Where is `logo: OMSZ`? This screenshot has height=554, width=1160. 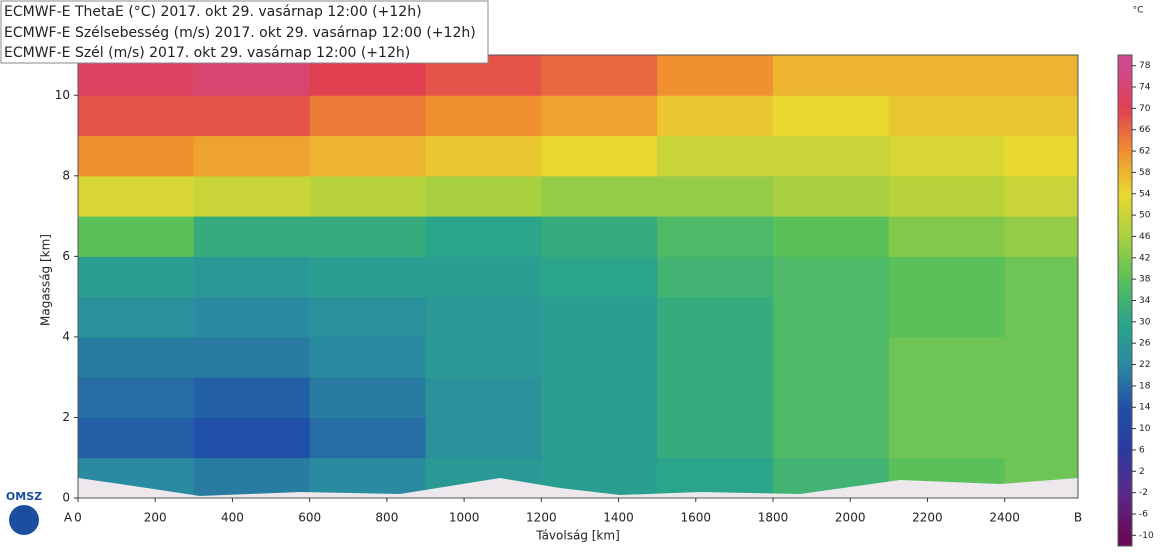
logo: OMSZ is located at coordinates (24, 496).